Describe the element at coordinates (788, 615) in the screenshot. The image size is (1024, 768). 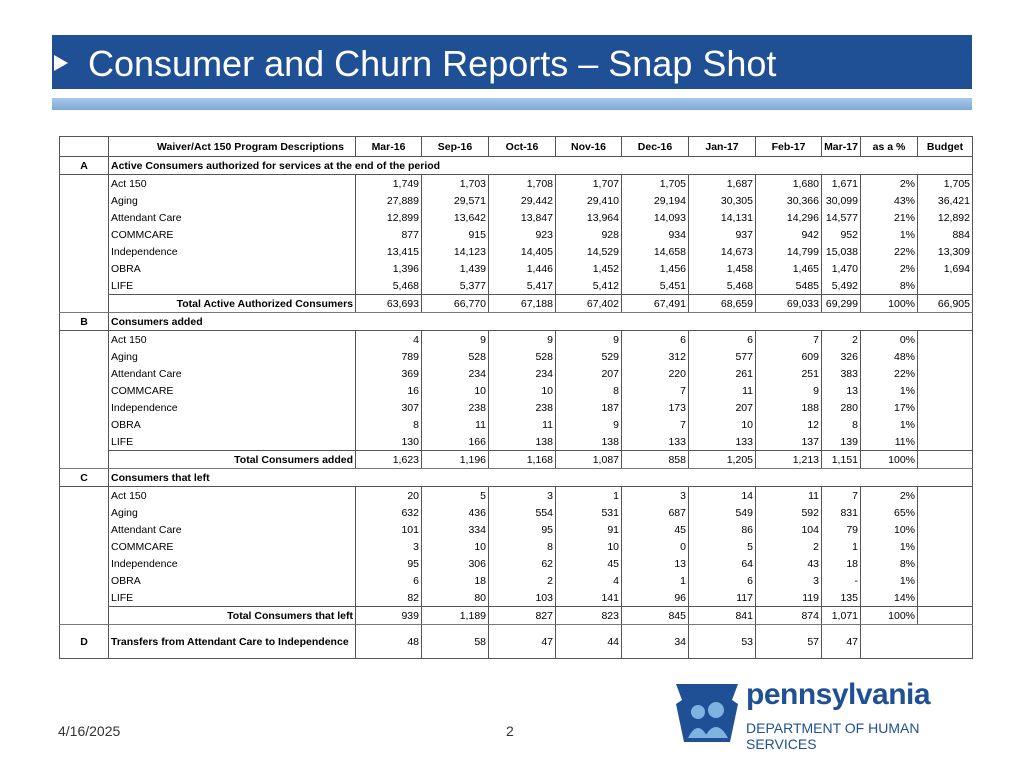
I see `value-cell: 874` at that location.